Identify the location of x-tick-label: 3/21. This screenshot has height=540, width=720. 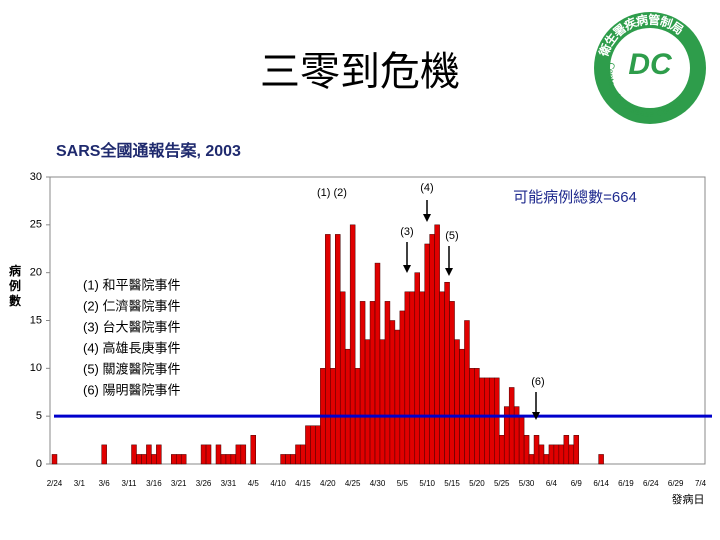
(179, 483).